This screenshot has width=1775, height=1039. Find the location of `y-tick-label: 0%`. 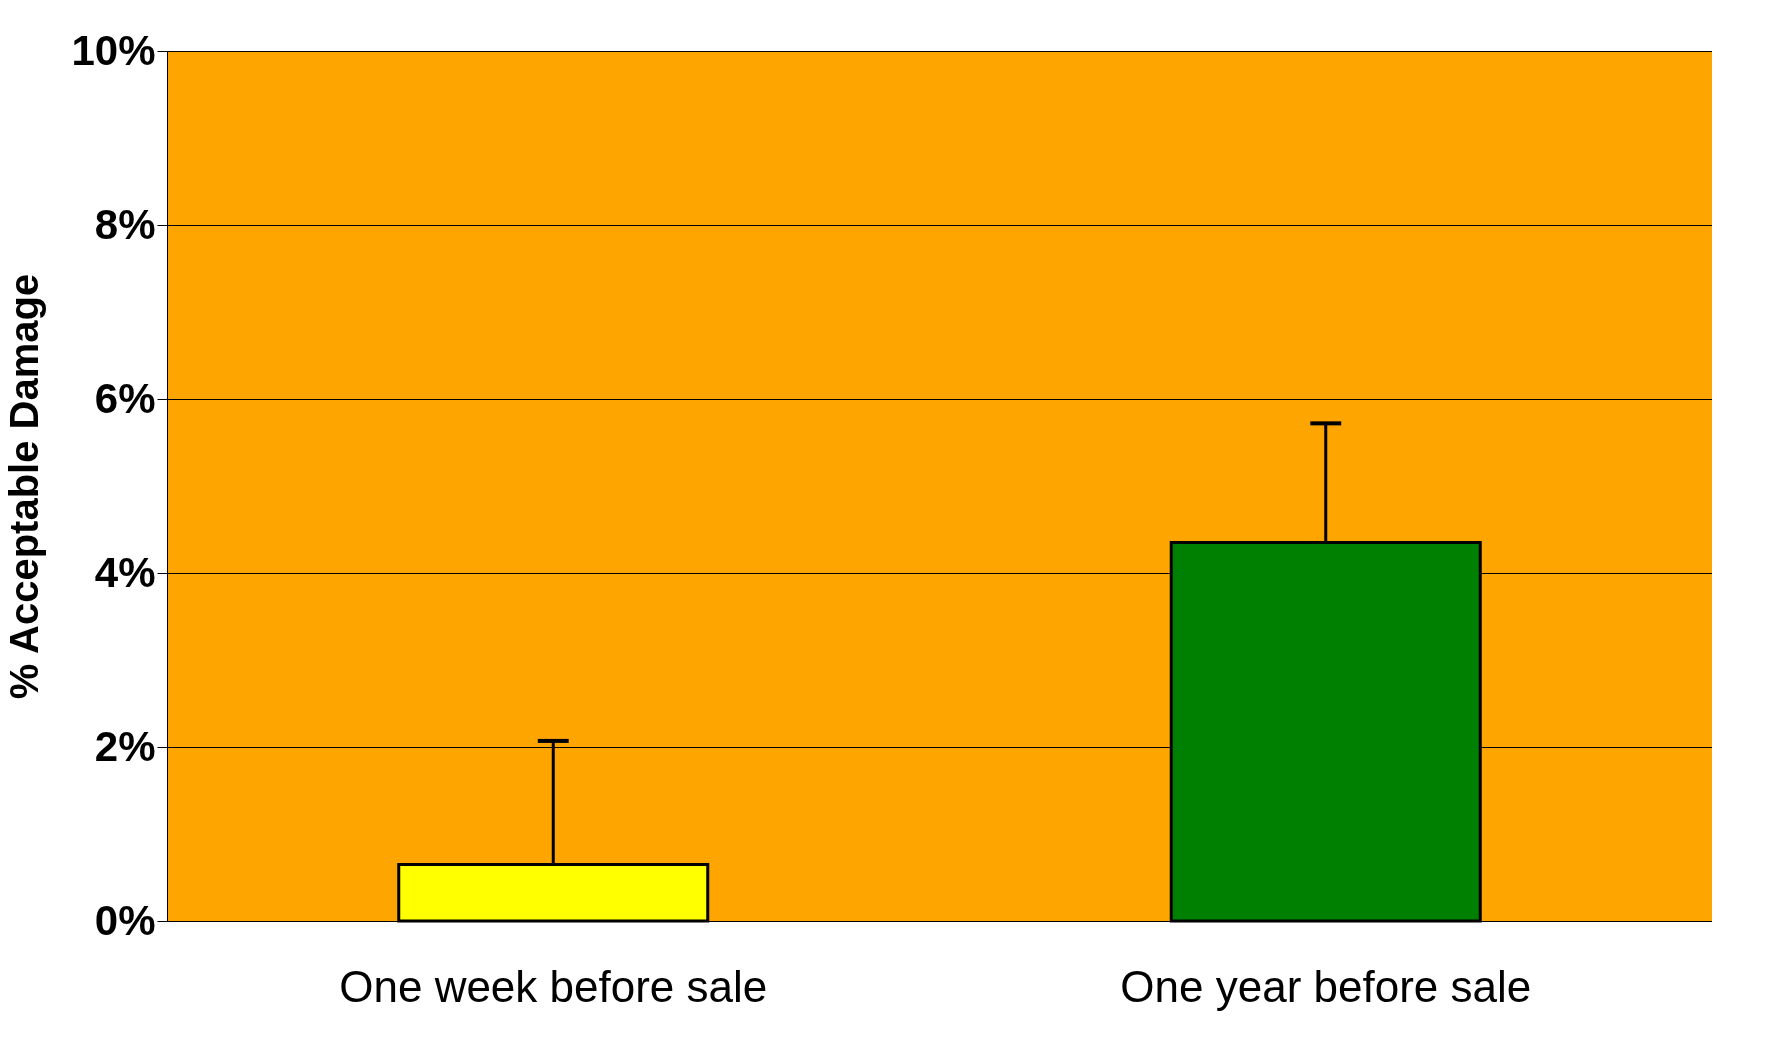

y-tick-label: 0% is located at coordinates (125, 920).